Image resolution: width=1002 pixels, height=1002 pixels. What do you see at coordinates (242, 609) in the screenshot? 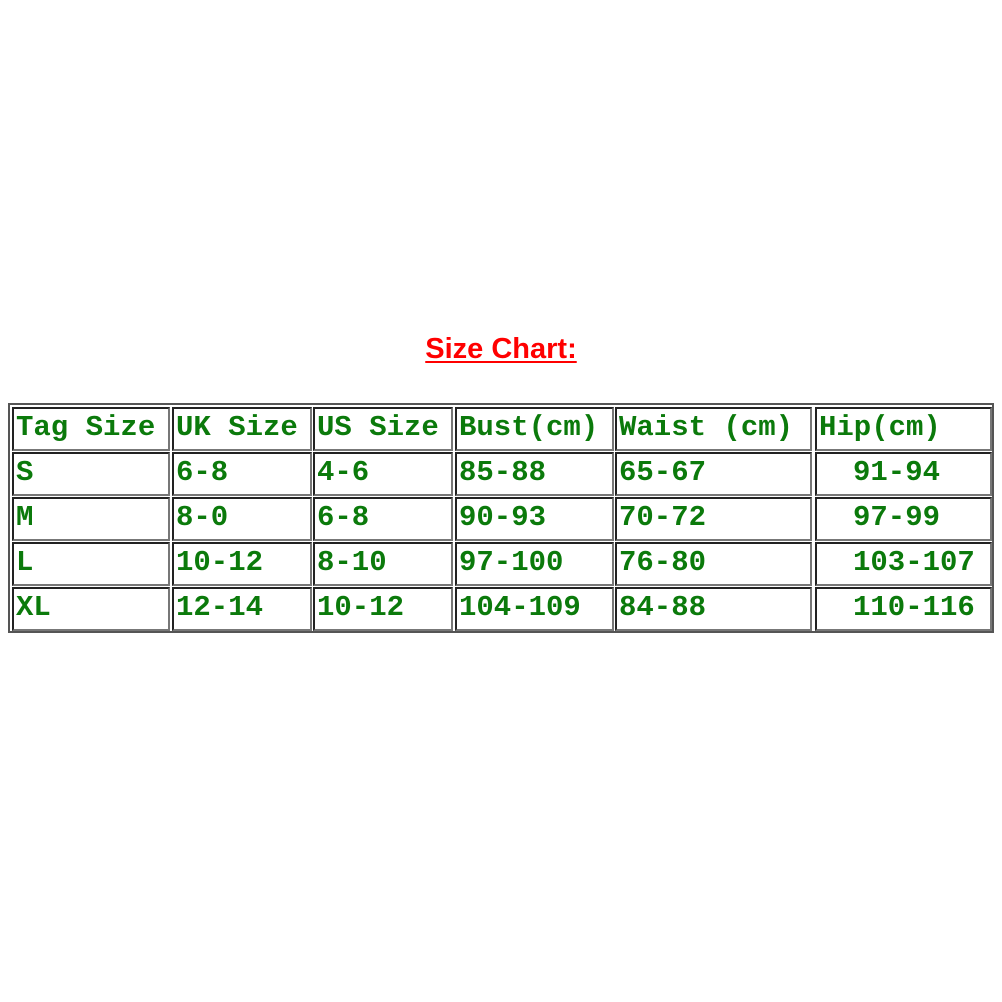
I see `cell-uk-size: 12-14` at bounding box center [242, 609].